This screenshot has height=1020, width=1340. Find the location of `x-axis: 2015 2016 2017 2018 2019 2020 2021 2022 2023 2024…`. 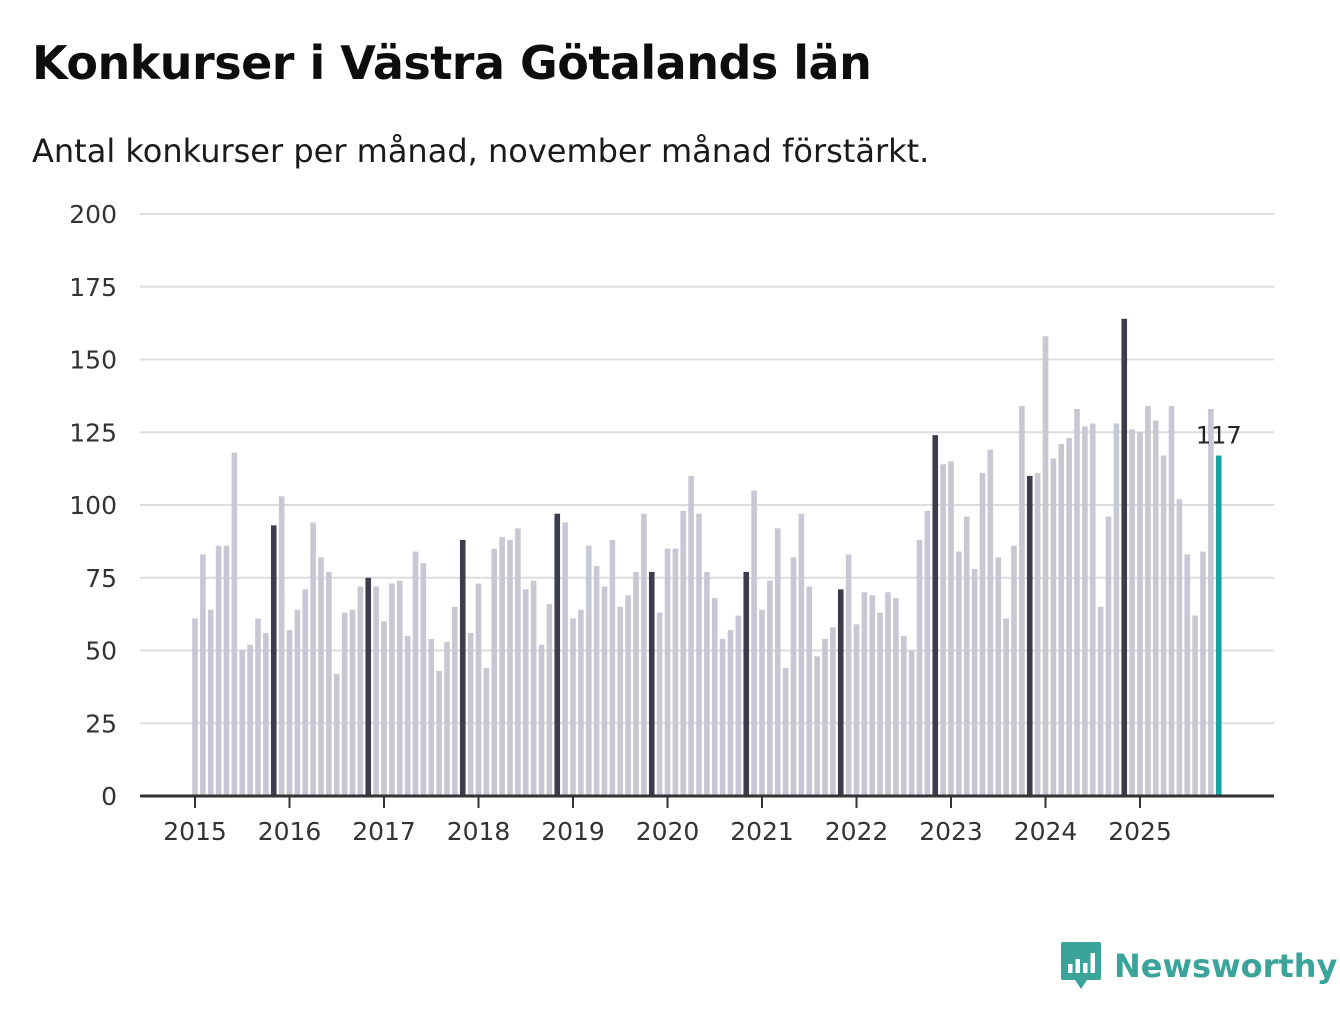

x-axis: 2015 2016 2017 2018 2019 2020 2021 2022 2023 2024… is located at coordinates (707, 820).